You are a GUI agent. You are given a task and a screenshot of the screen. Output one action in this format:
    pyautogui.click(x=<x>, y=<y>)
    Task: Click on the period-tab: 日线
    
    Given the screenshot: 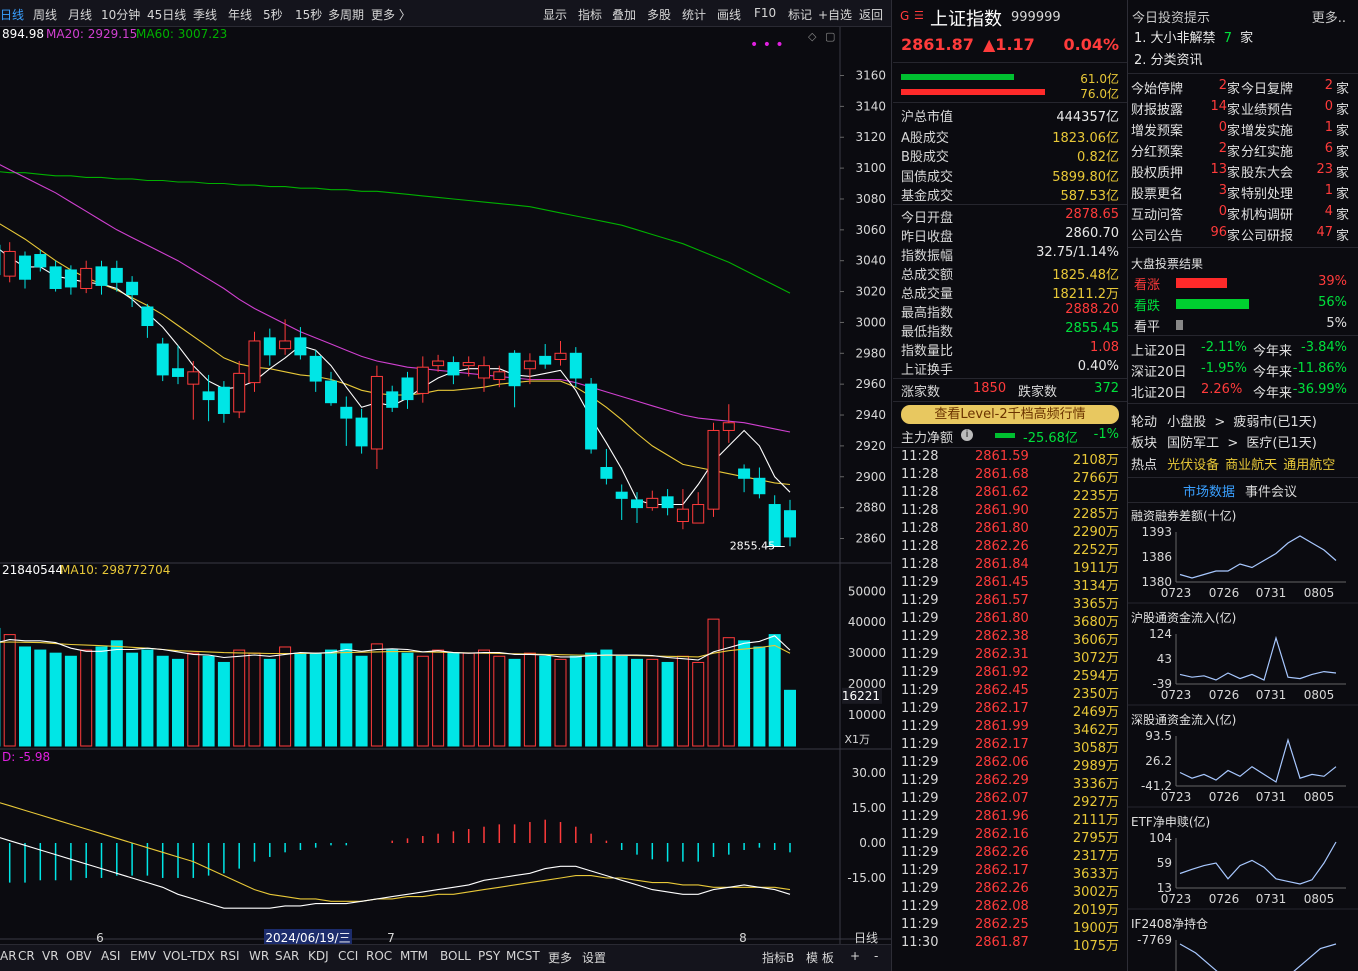 What is the action you would take?
    pyautogui.click(x=12, y=14)
    